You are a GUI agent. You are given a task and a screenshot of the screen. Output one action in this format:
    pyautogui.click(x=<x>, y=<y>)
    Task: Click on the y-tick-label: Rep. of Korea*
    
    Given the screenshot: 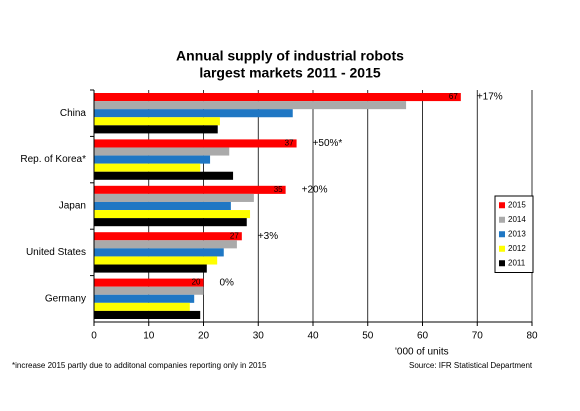 What is the action you would take?
    pyautogui.click(x=53, y=159)
    